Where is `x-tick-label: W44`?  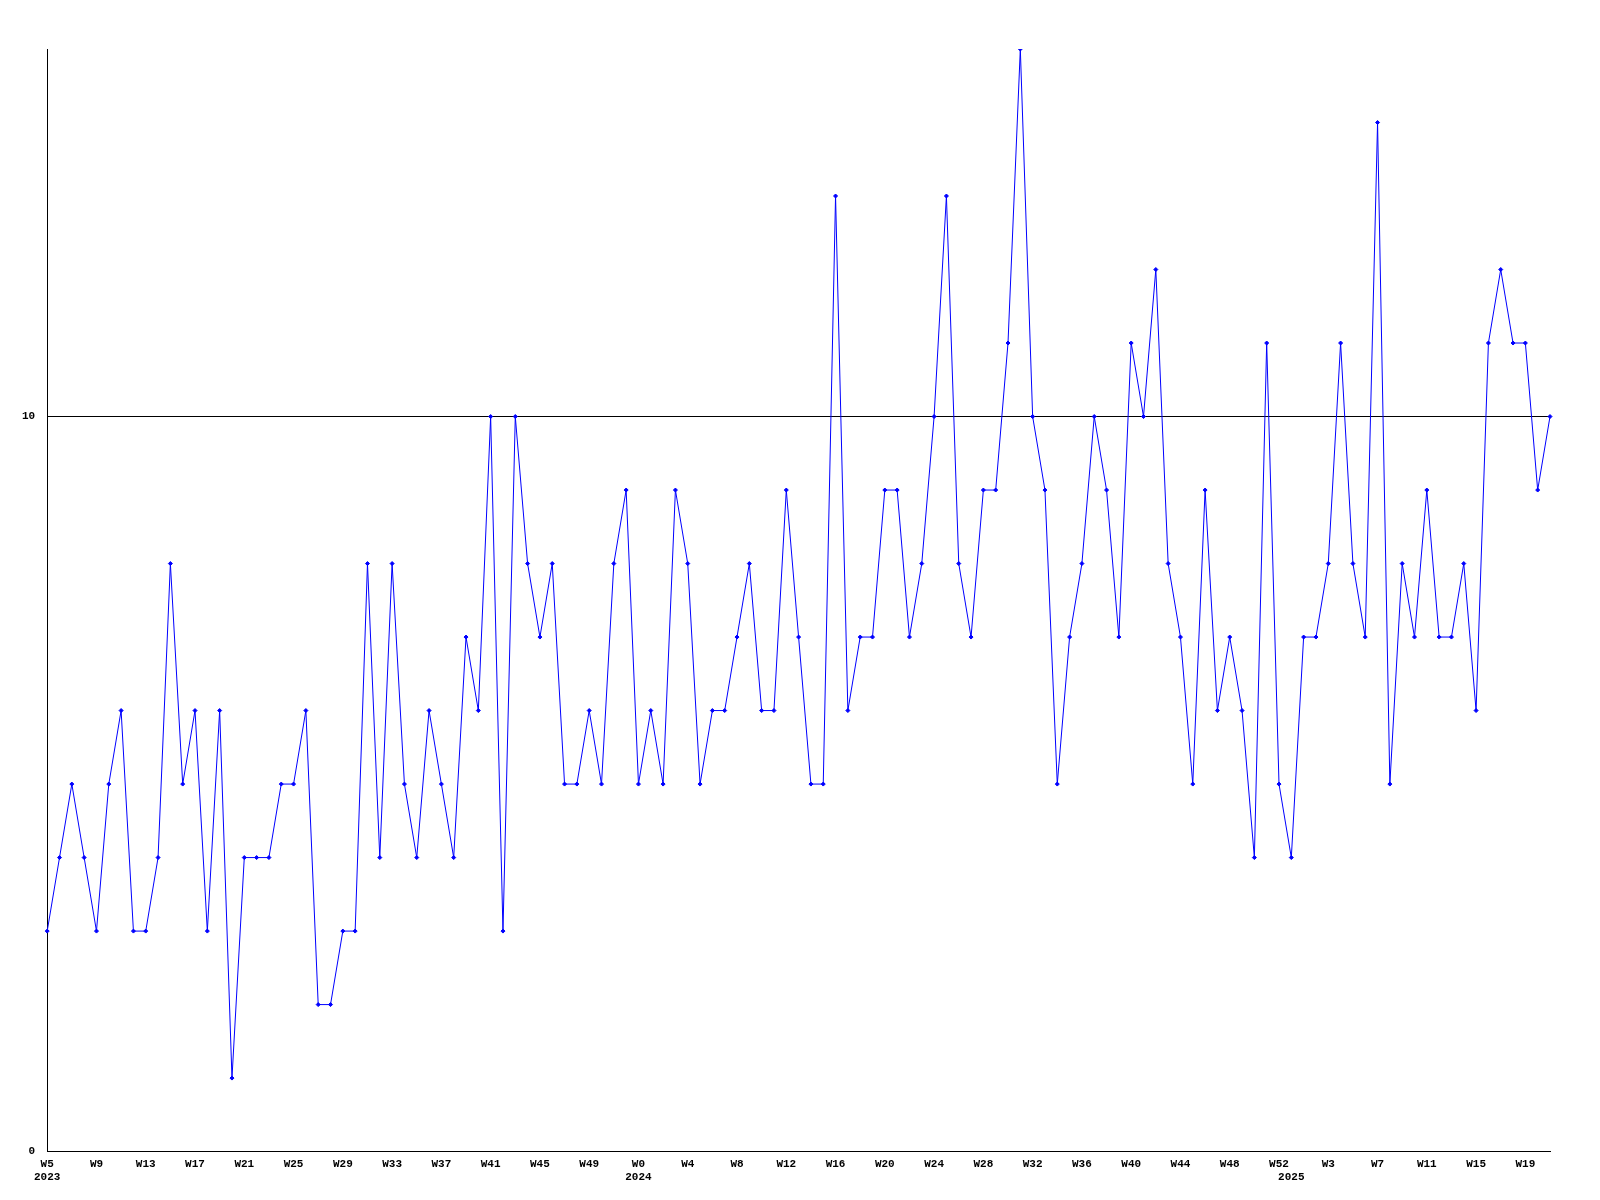 x-tick-label: W44 is located at coordinates (1180, 1163).